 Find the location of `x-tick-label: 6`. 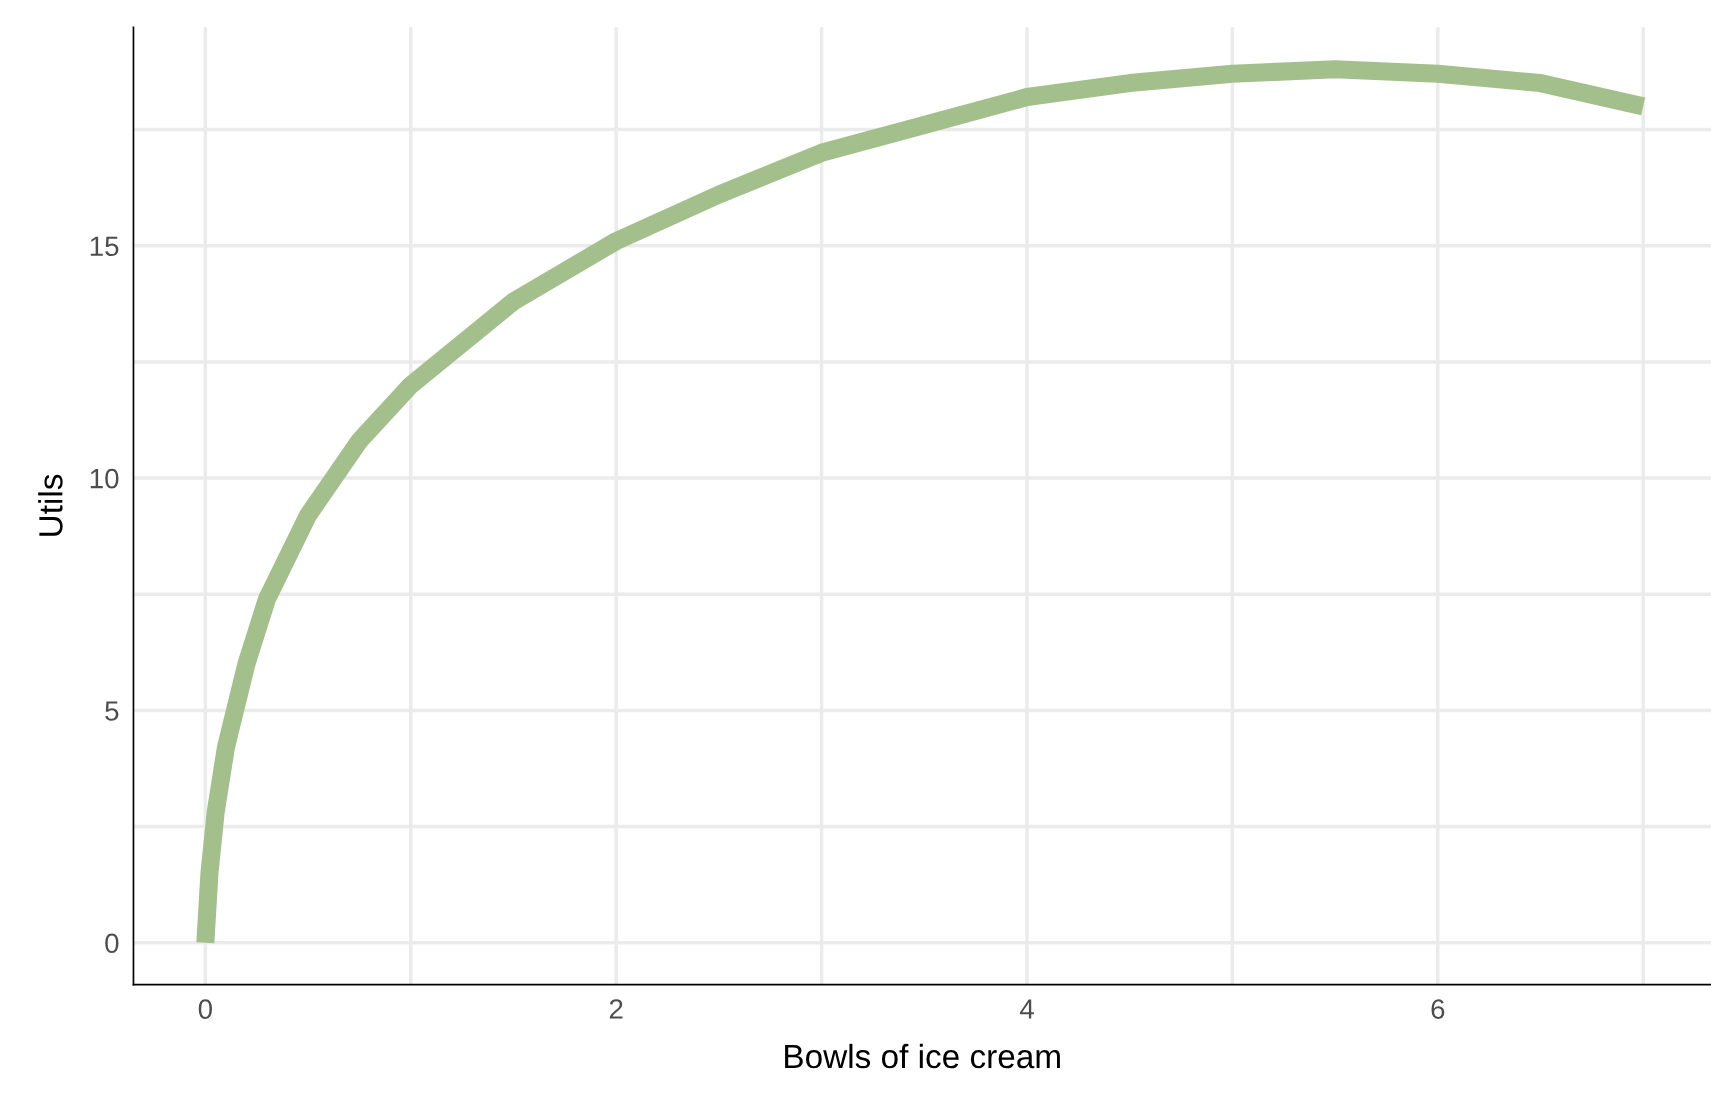

x-tick-label: 6 is located at coordinates (1438, 1009).